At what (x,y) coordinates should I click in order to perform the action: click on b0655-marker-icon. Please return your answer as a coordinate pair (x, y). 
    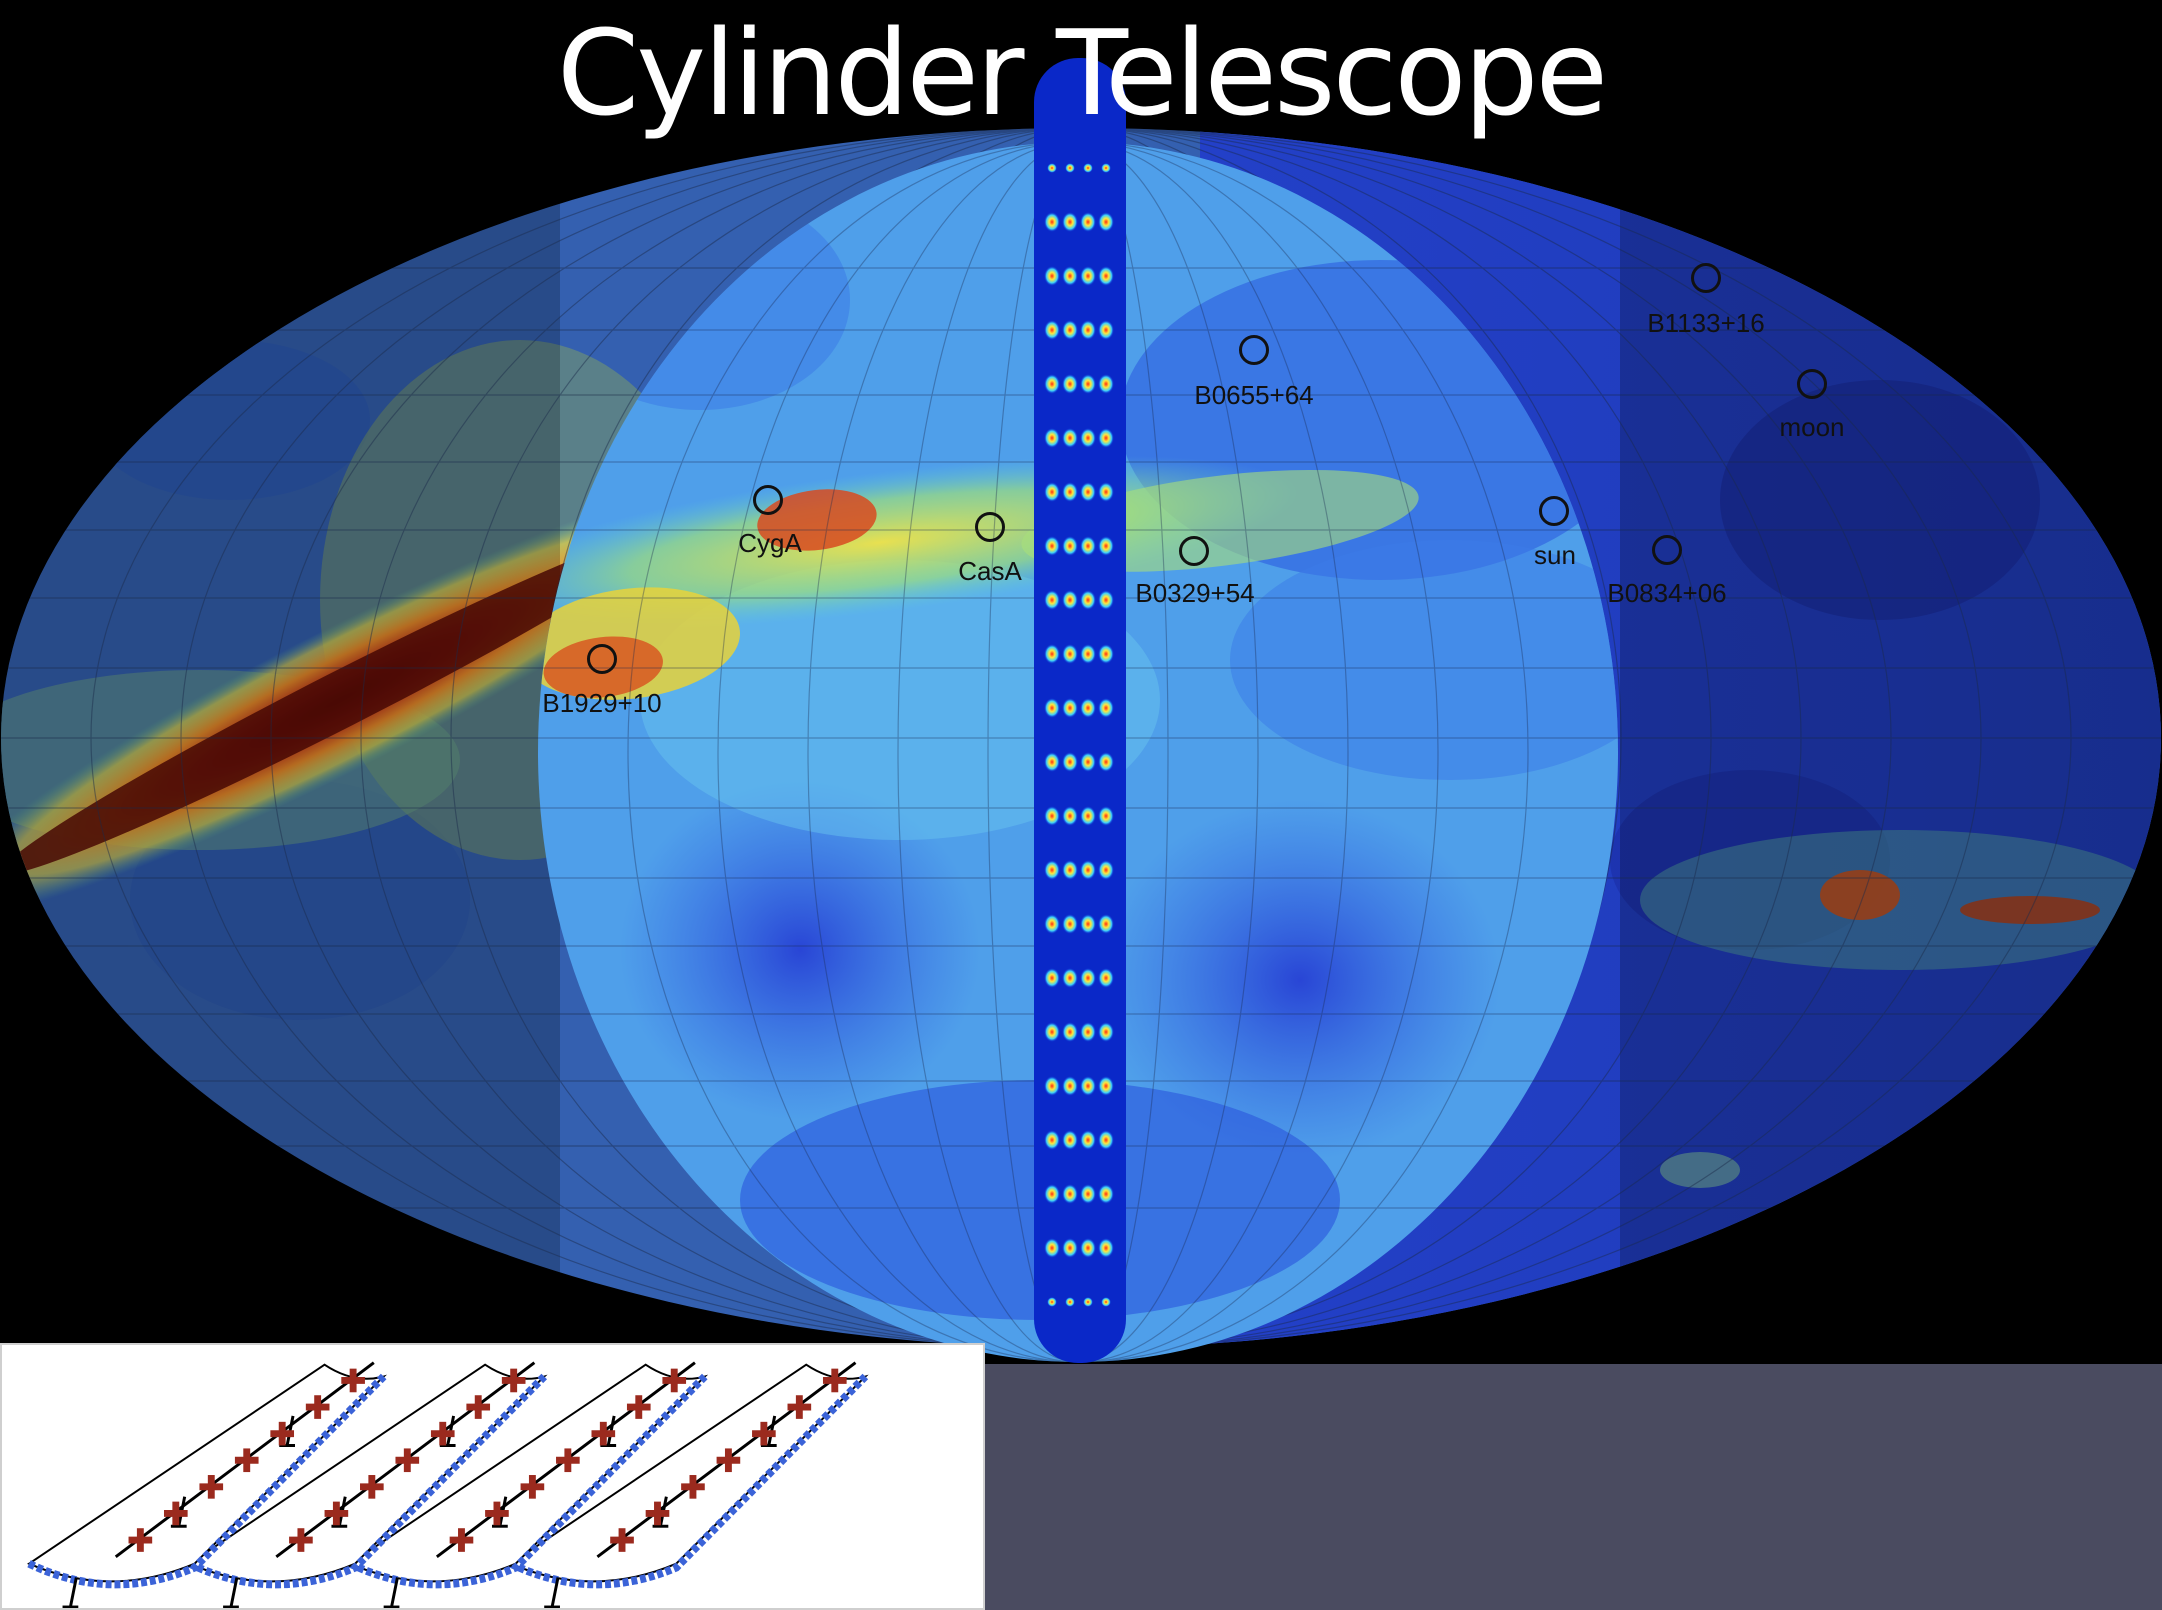
    Looking at the image, I should click on (1254, 350).